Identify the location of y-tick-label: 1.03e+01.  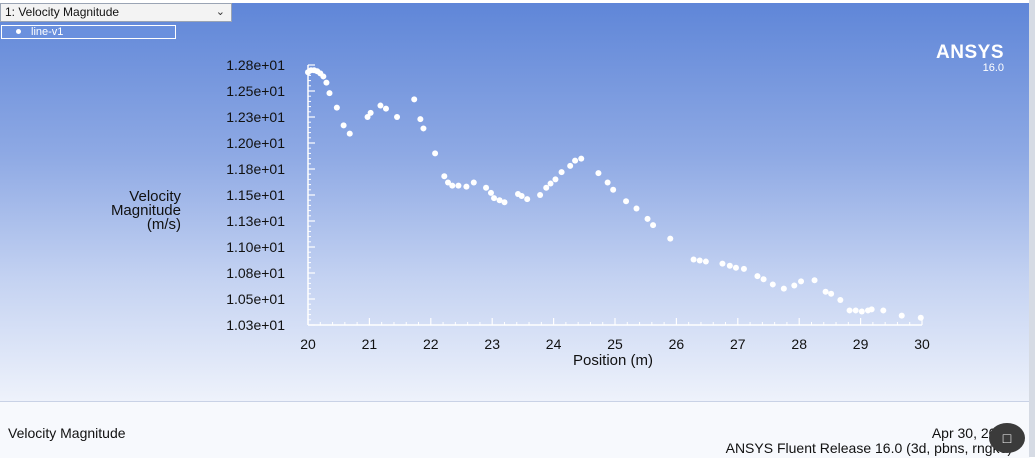
(255, 325).